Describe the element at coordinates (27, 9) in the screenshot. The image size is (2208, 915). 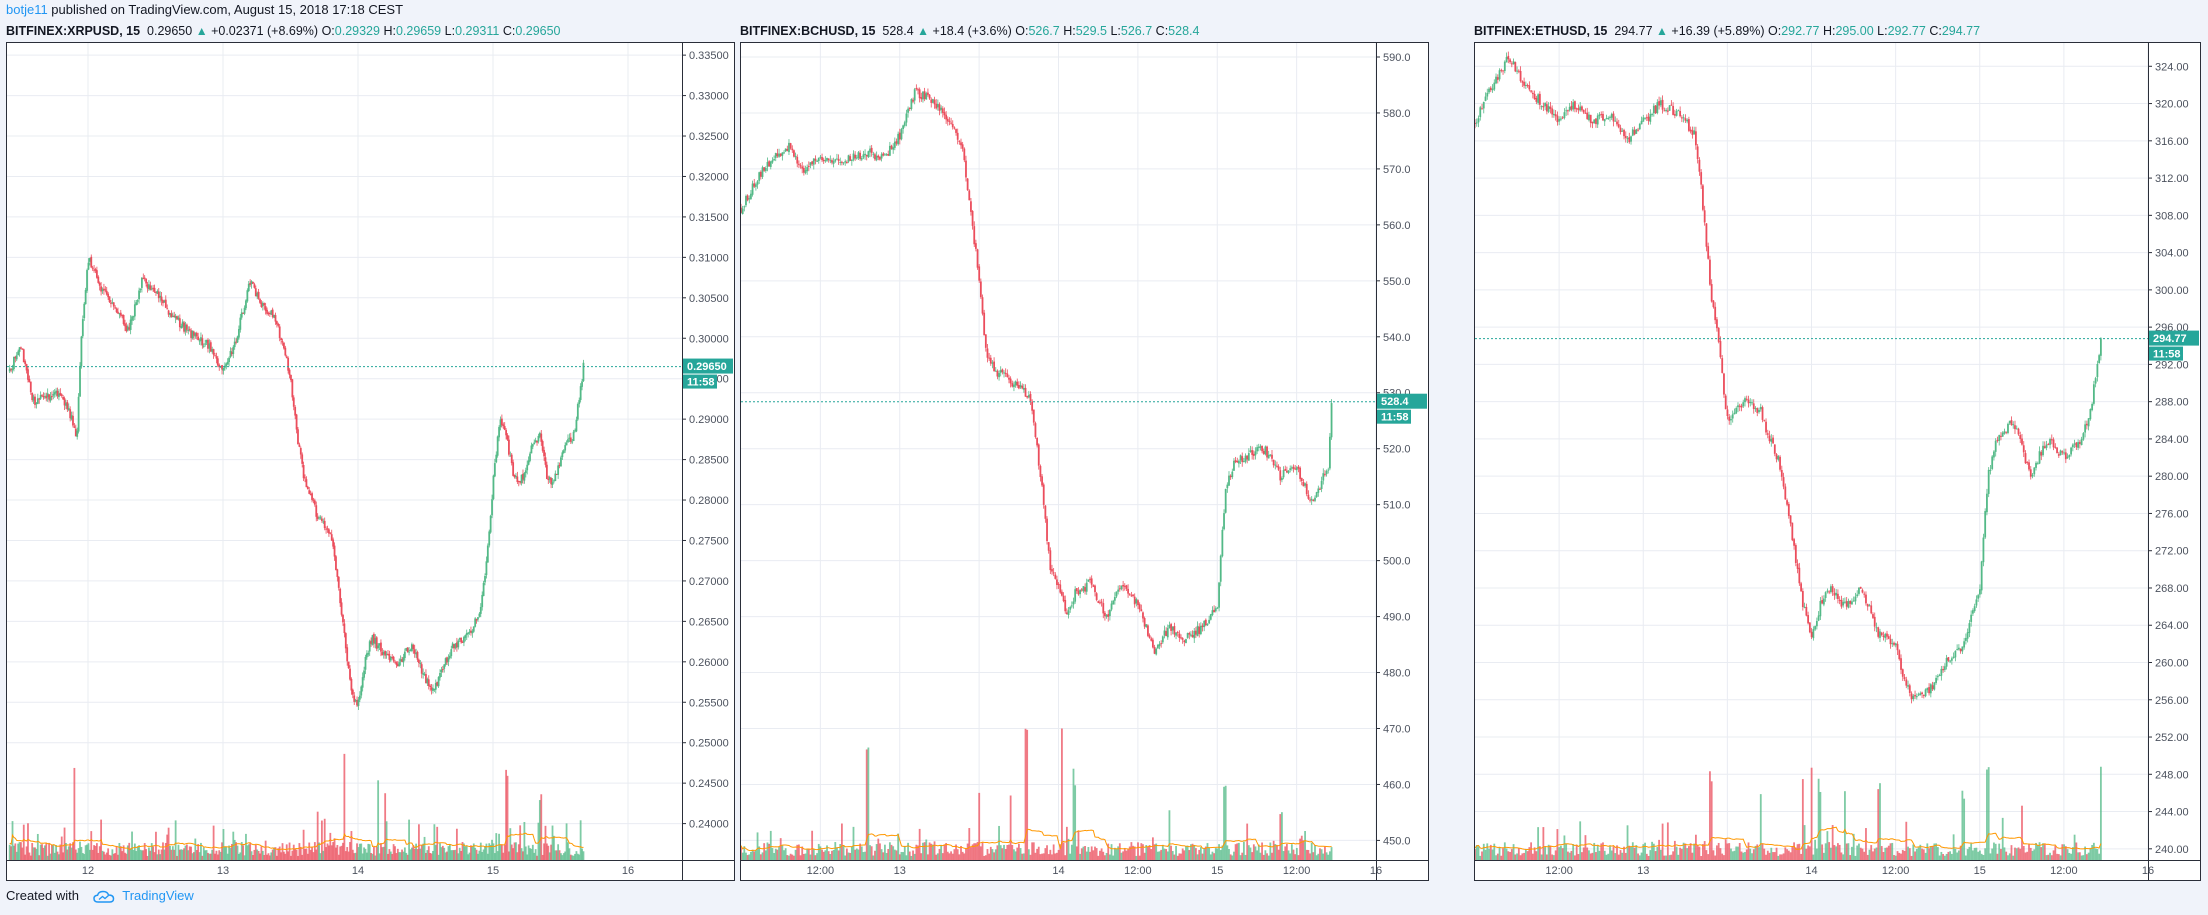
I see `author-link: botje11` at that location.